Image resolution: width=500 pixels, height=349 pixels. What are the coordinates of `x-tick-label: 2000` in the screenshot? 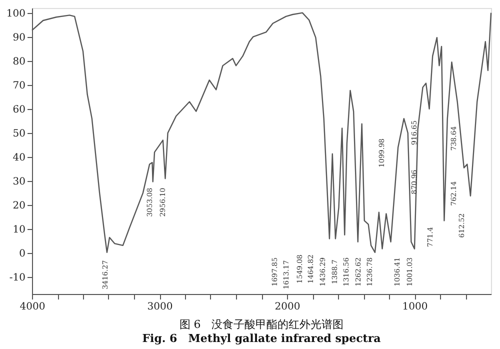 It's located at (287, 307).